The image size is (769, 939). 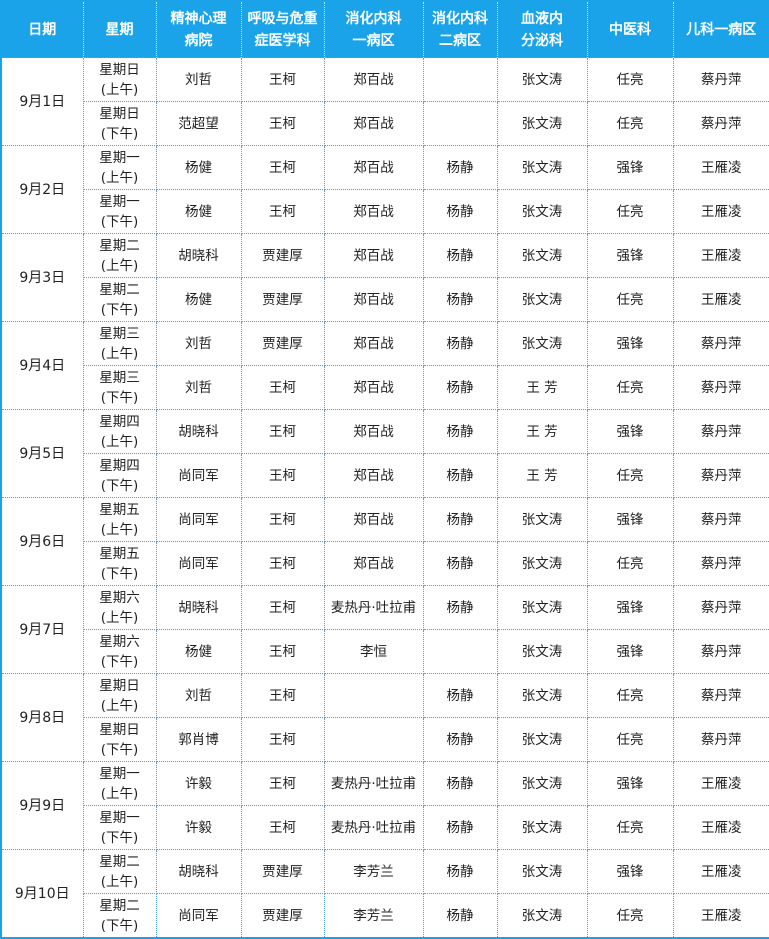 What do you see at coordinates (119, 167) in the screenshot?
I see `weekday-cell: 星期一 (上午)` at bounding box center [119, 167].